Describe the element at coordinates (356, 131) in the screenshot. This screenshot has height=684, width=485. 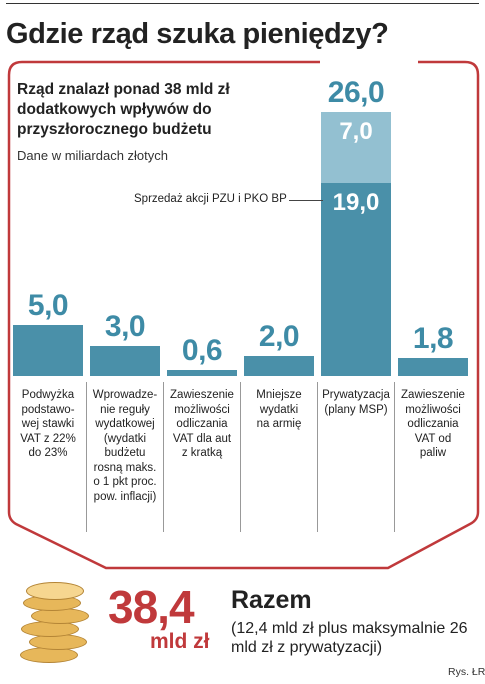
I see `segment-value-label: 7,0` at that location.